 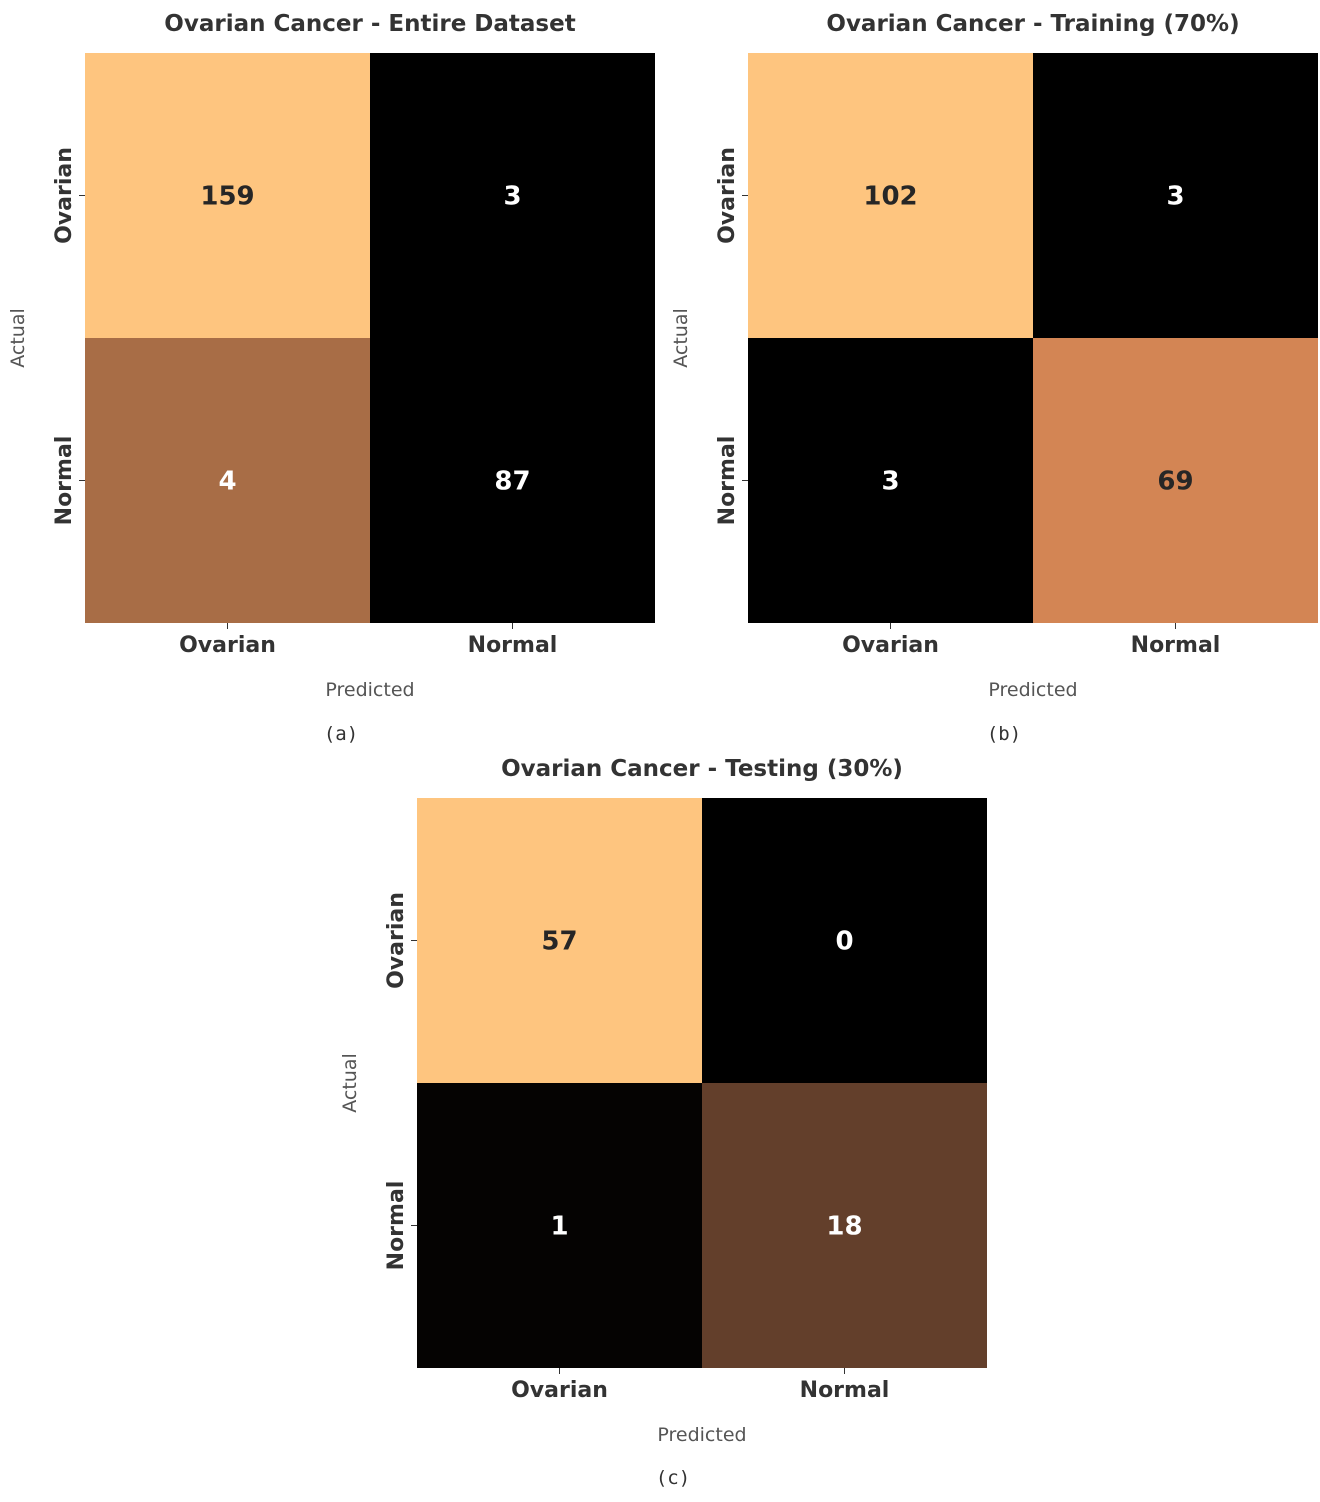 What do you see at coordinates (1032, 24) in the screenshot?
I see `chart-title: Ovarian Cancer - Training (70%)` at bounding box center [1032, 24].